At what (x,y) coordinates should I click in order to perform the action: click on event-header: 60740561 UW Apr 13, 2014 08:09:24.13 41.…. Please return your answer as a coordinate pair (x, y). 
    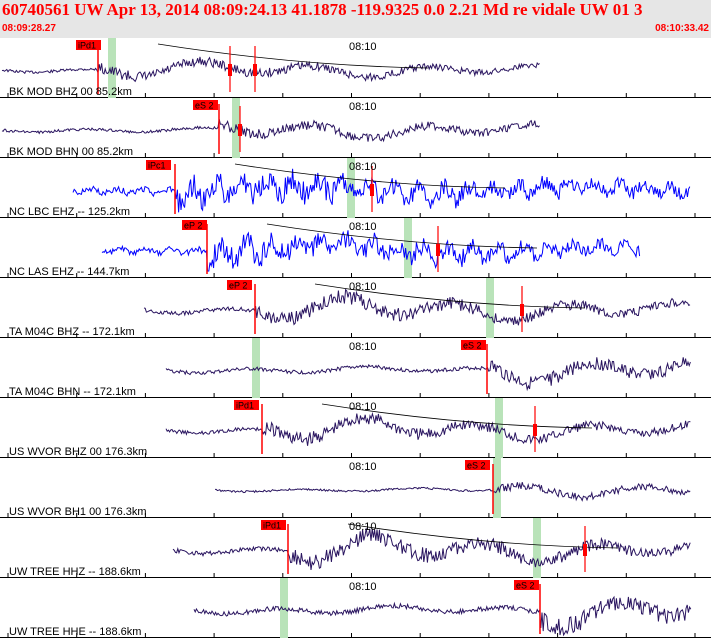
    Looking at the image, I should click on (355, 19).